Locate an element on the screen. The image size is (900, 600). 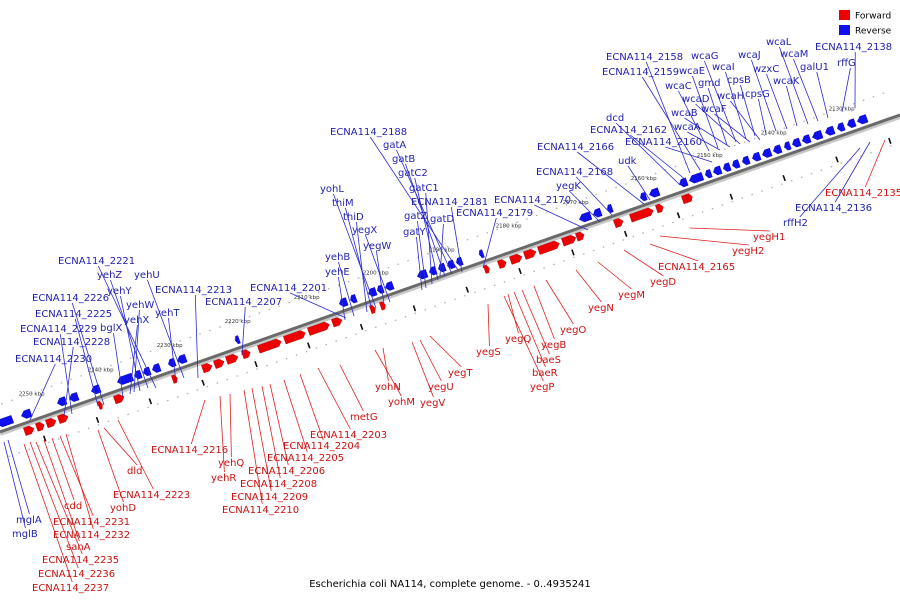
gene-label: yehR is located at coordinates (223, 478).